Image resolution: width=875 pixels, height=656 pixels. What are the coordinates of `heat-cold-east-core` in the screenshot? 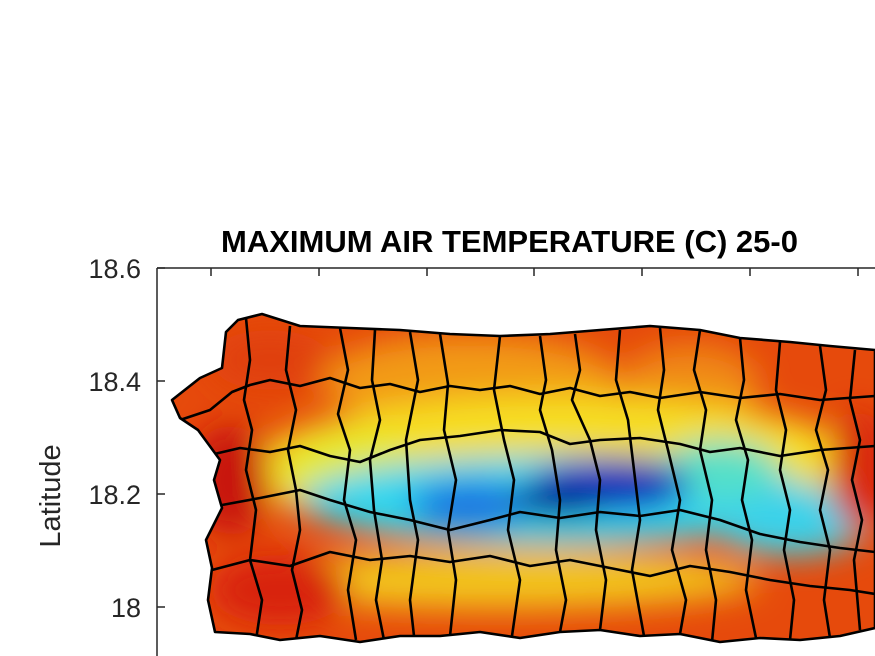 It's located at (640, 485).